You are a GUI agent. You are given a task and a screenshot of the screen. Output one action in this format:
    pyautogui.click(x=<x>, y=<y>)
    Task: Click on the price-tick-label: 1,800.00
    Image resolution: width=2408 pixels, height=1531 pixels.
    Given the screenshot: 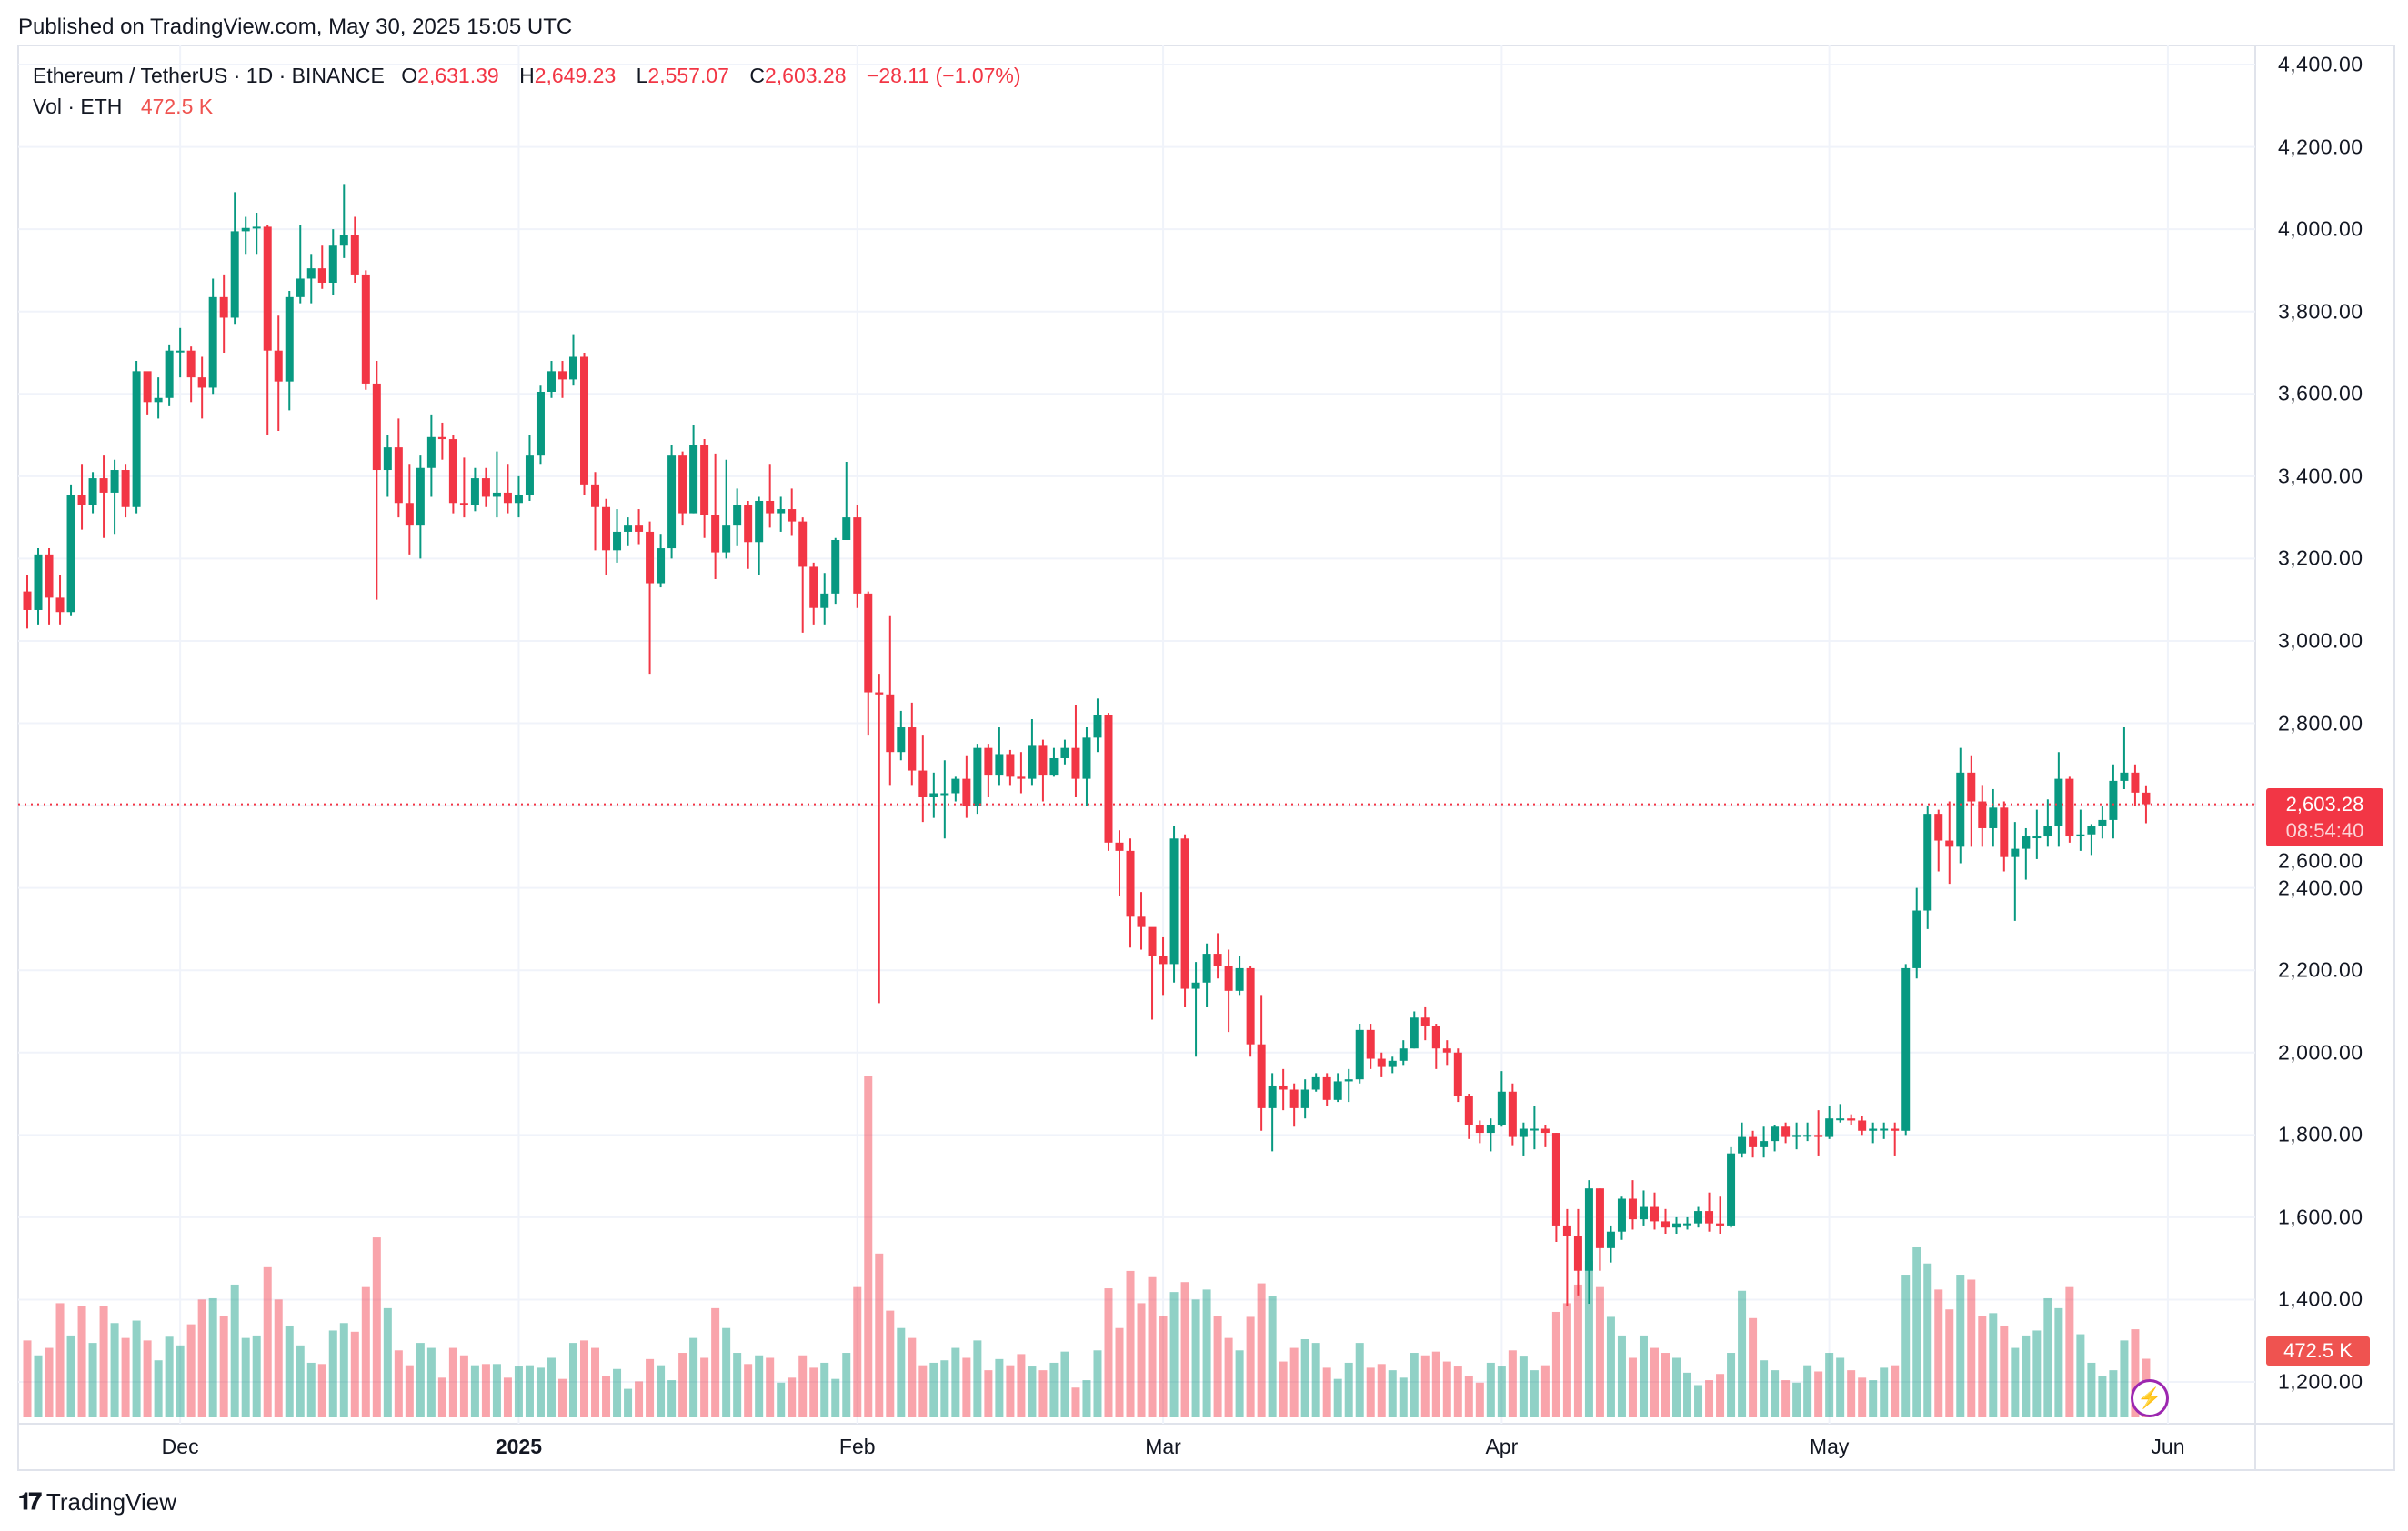 What is the action you would take?
    pyautogui.click(x=2320, y=1134)
    